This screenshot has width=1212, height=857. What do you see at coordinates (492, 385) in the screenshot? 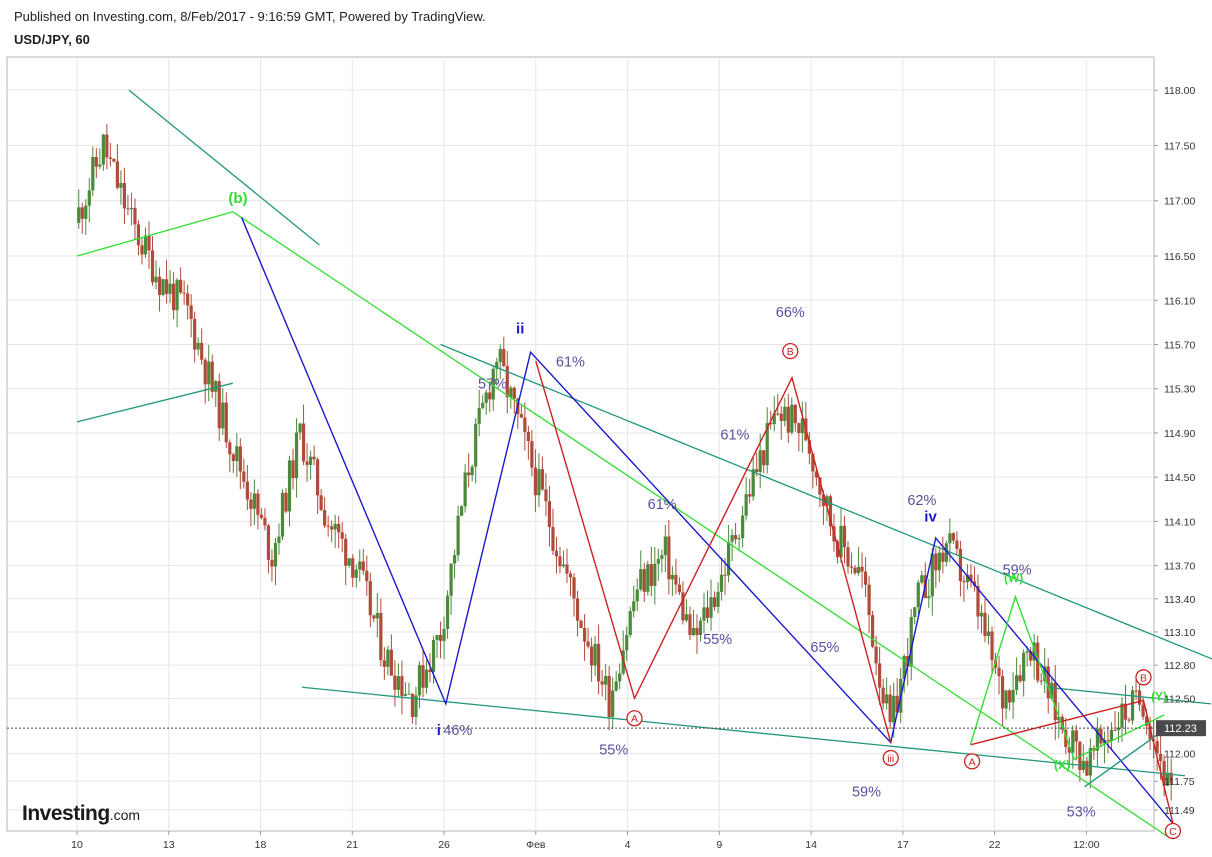
I see `percent-annotation: 57%` at bounding box center [492, 385].